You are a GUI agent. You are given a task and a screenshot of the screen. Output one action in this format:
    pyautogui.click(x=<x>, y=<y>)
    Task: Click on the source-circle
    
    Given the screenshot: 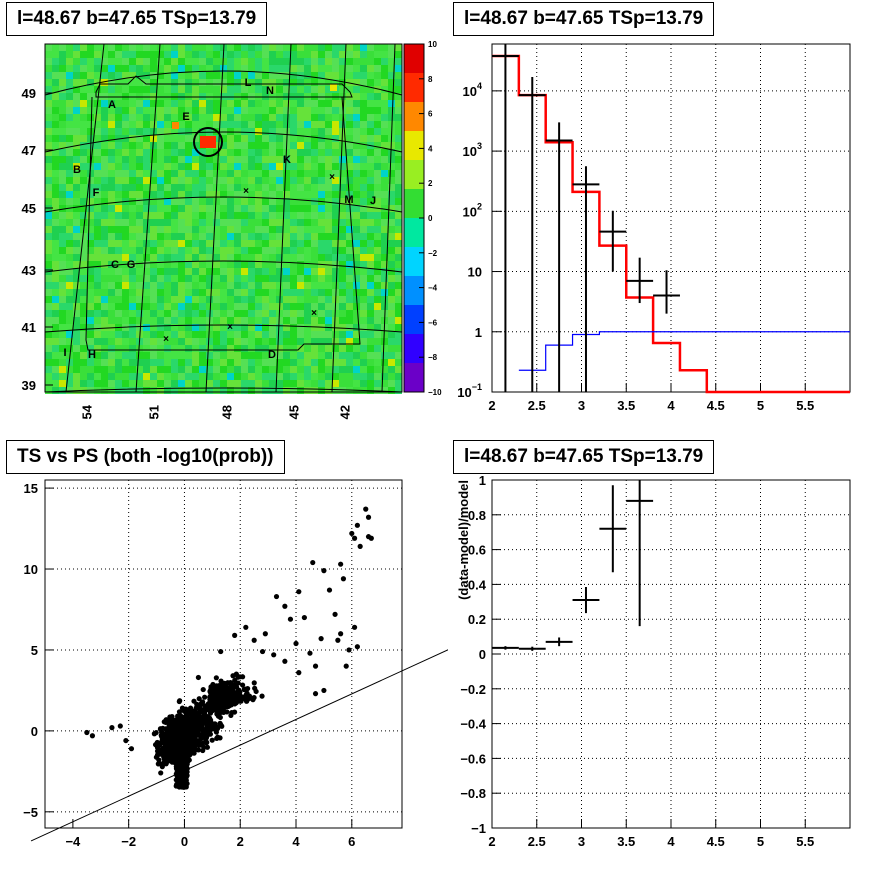 What is the action you would take?
    pyautogui.click(x=208, y=142)
    